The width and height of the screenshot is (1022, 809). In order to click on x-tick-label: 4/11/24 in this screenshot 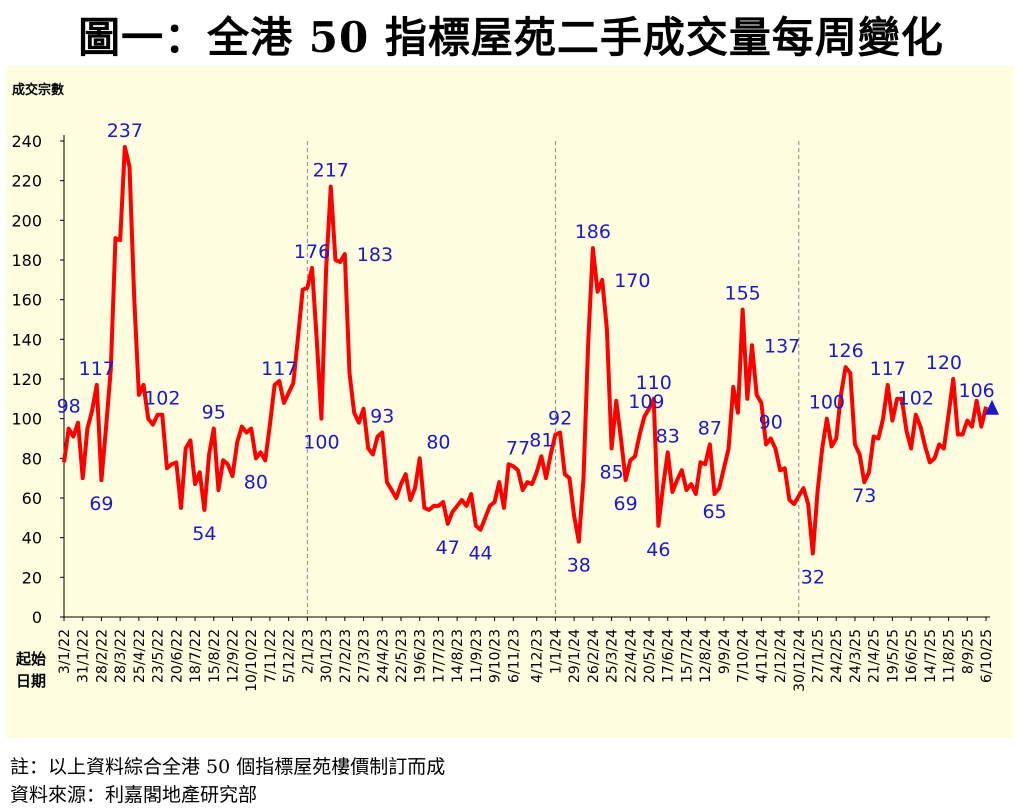, I will do `click(762, 656)`.